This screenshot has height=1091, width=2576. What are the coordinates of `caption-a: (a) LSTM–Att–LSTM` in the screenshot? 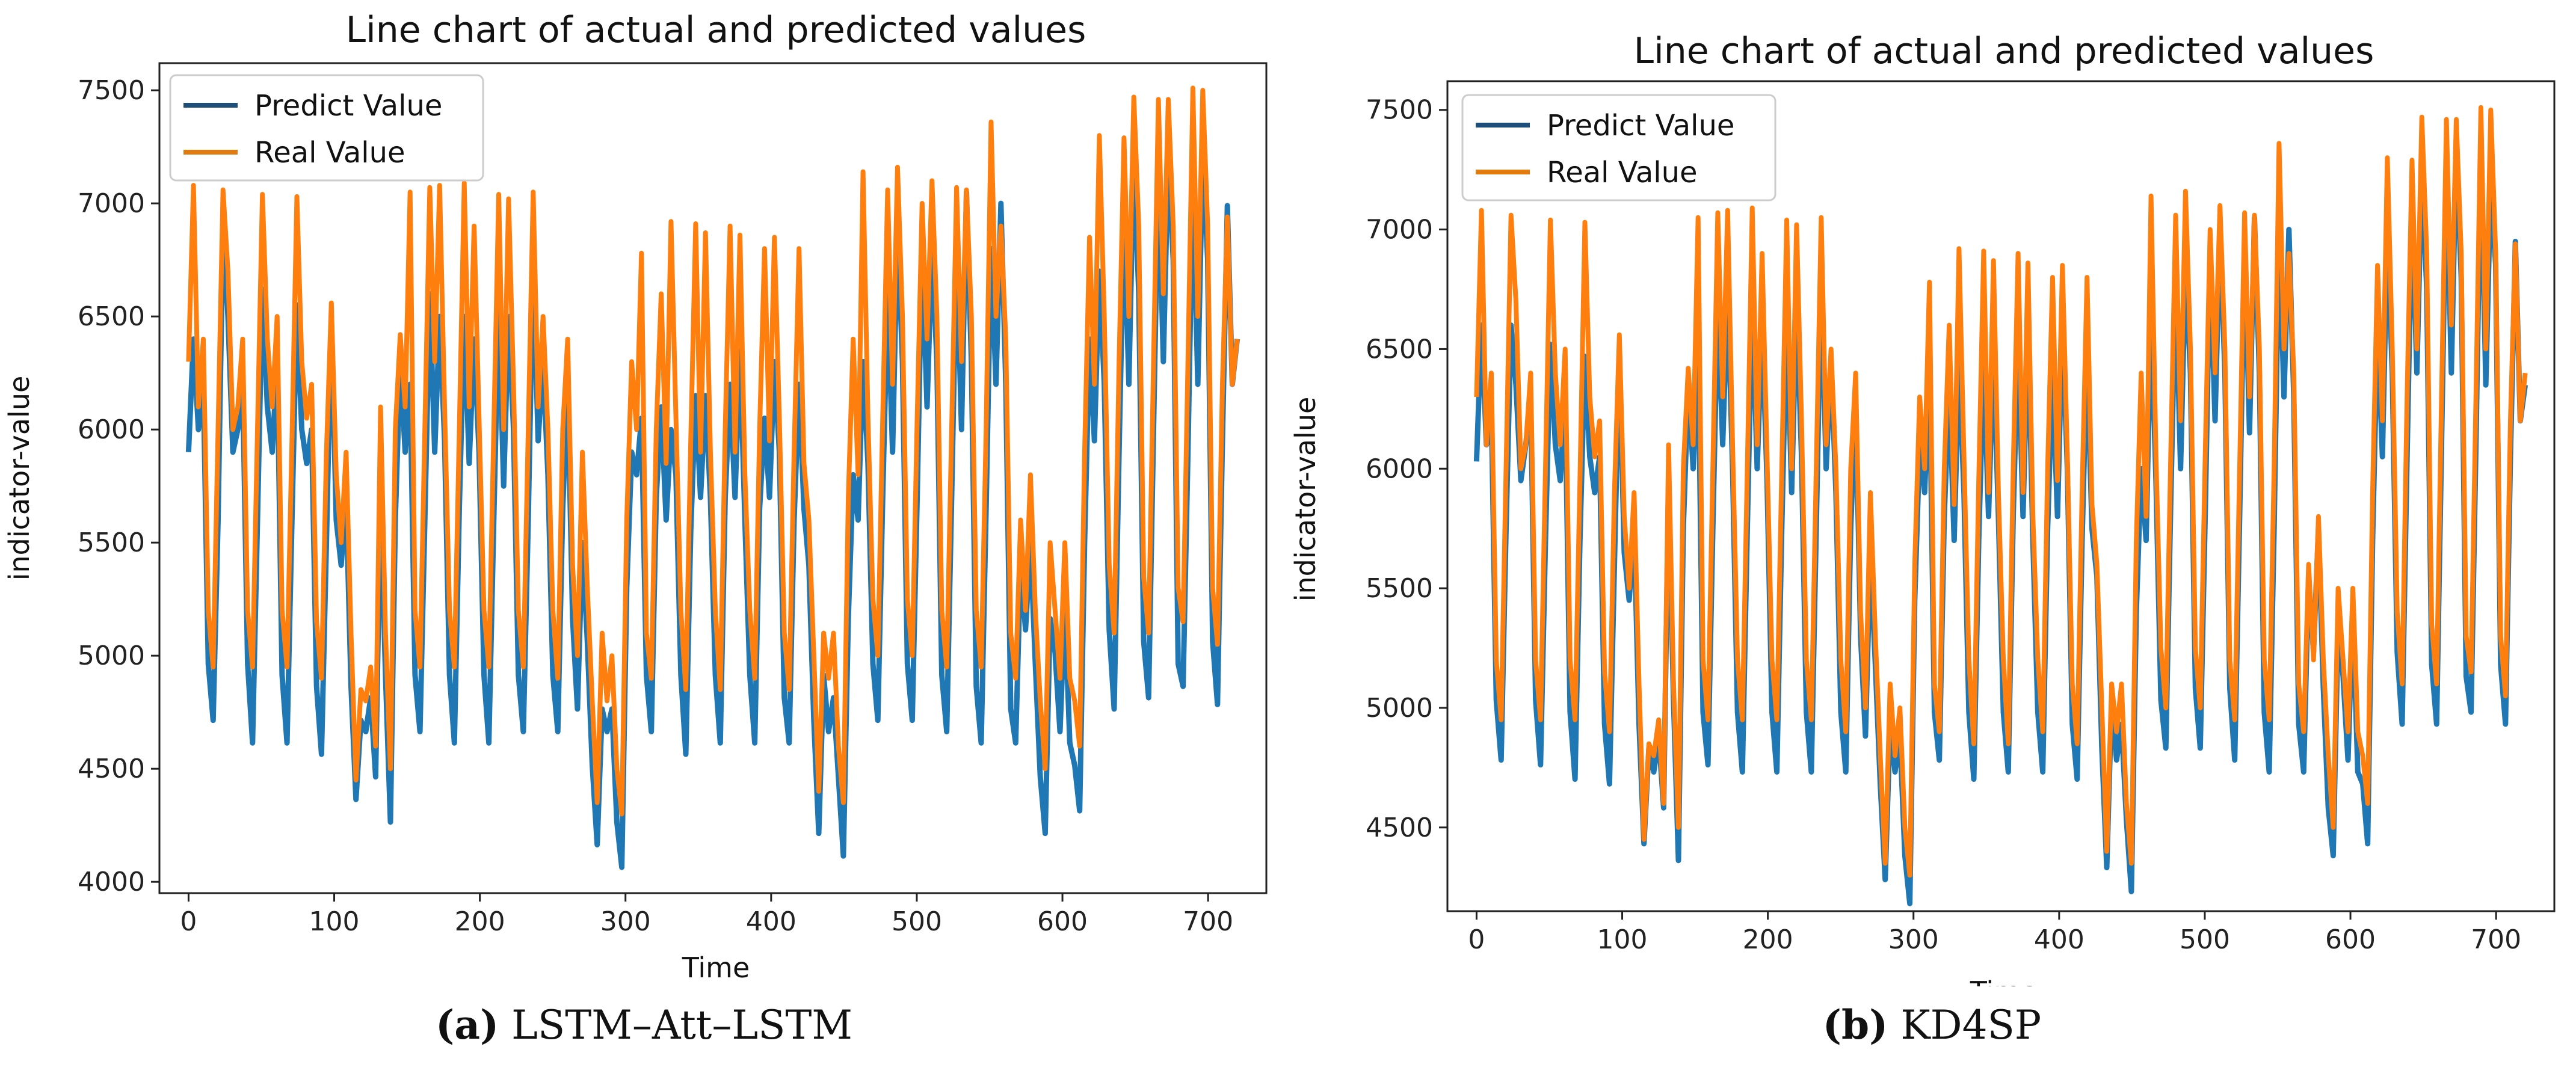 It's located at (644, 1024).